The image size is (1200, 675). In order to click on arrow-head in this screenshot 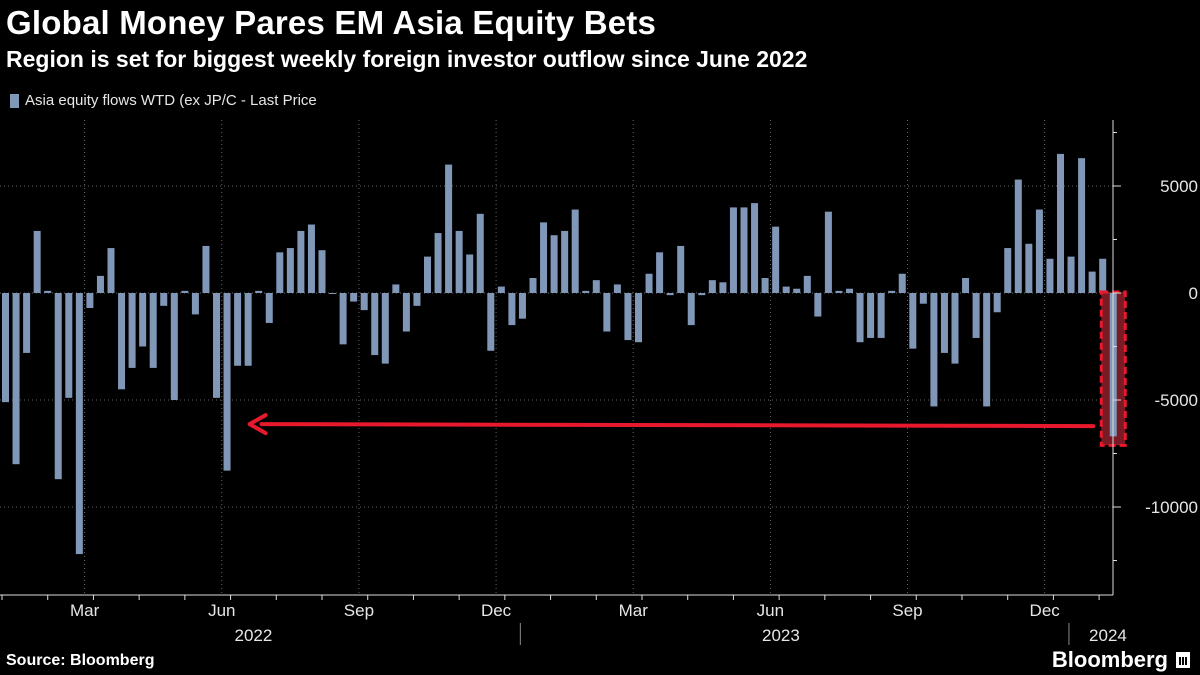, I will do `click(257, 424)`.